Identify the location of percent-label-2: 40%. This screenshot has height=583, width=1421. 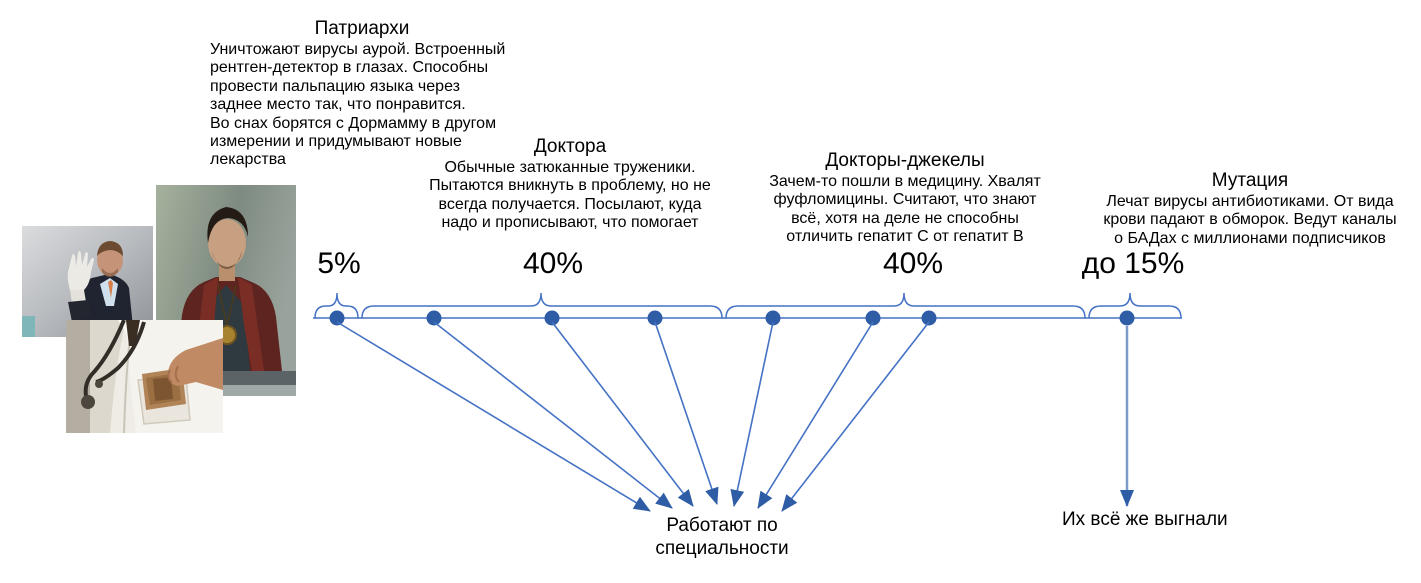
(913, 263).